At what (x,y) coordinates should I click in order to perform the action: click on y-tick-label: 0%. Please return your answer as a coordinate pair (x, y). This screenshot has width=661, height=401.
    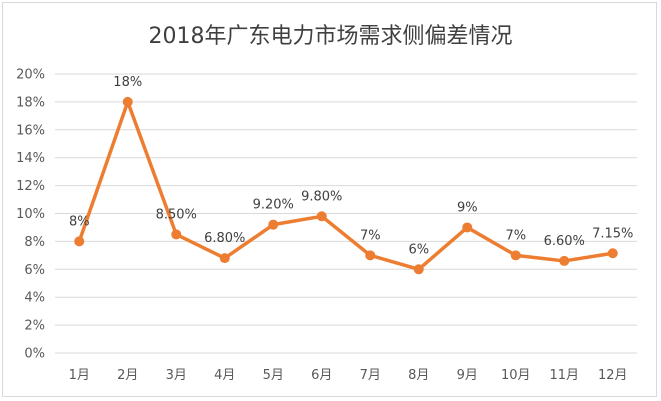
    Looking at the image, I should click on (34, 354).